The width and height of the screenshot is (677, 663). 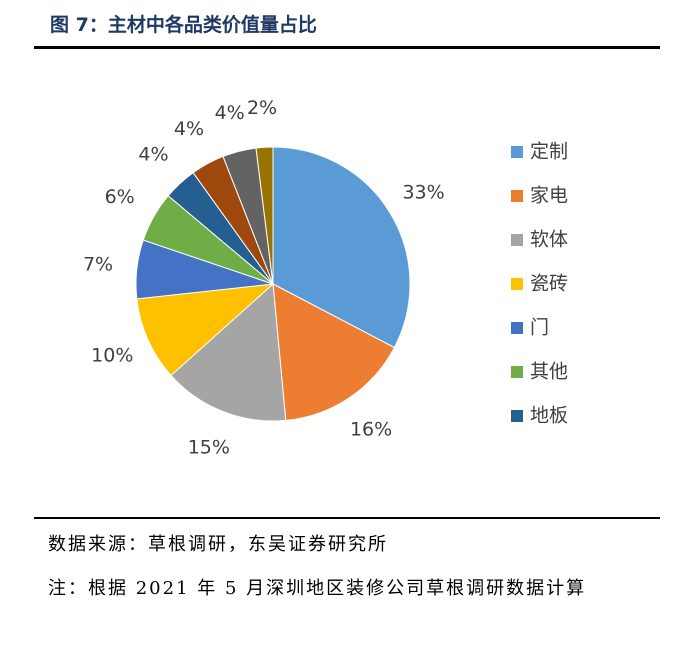 I want to click on data-label: 15%, so click(x=209, y=447).